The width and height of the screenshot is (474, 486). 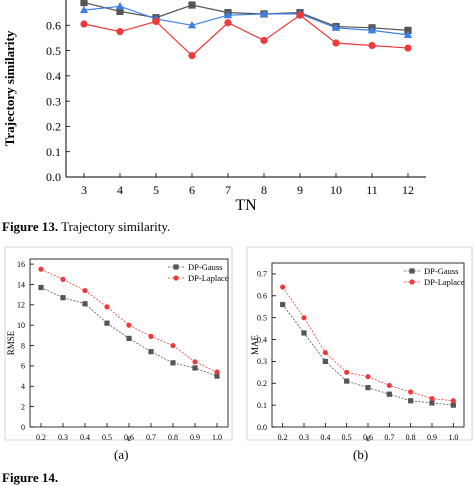 What do you see at coordinates (389, 437) in the screenshot?
I see `x-tick-label: 0.7` at bounding box center [389, 437].